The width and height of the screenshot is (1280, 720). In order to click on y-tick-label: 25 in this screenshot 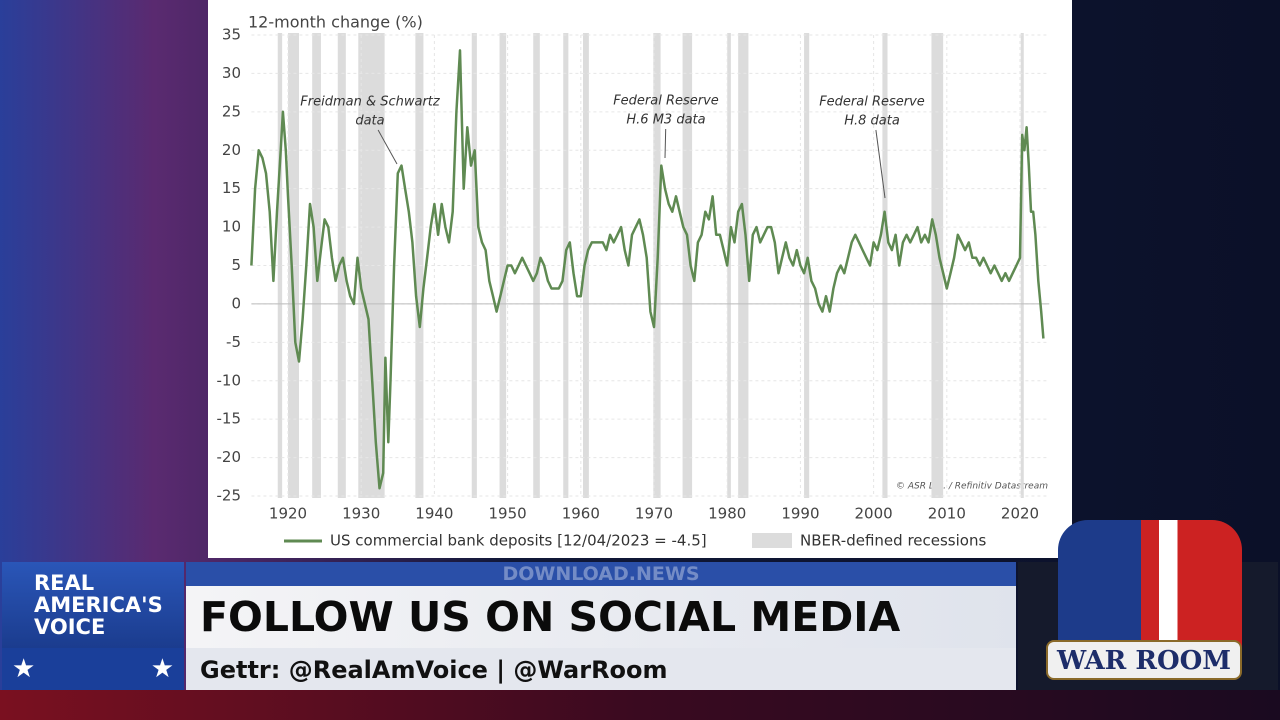, I will do `click(231, 111)`.